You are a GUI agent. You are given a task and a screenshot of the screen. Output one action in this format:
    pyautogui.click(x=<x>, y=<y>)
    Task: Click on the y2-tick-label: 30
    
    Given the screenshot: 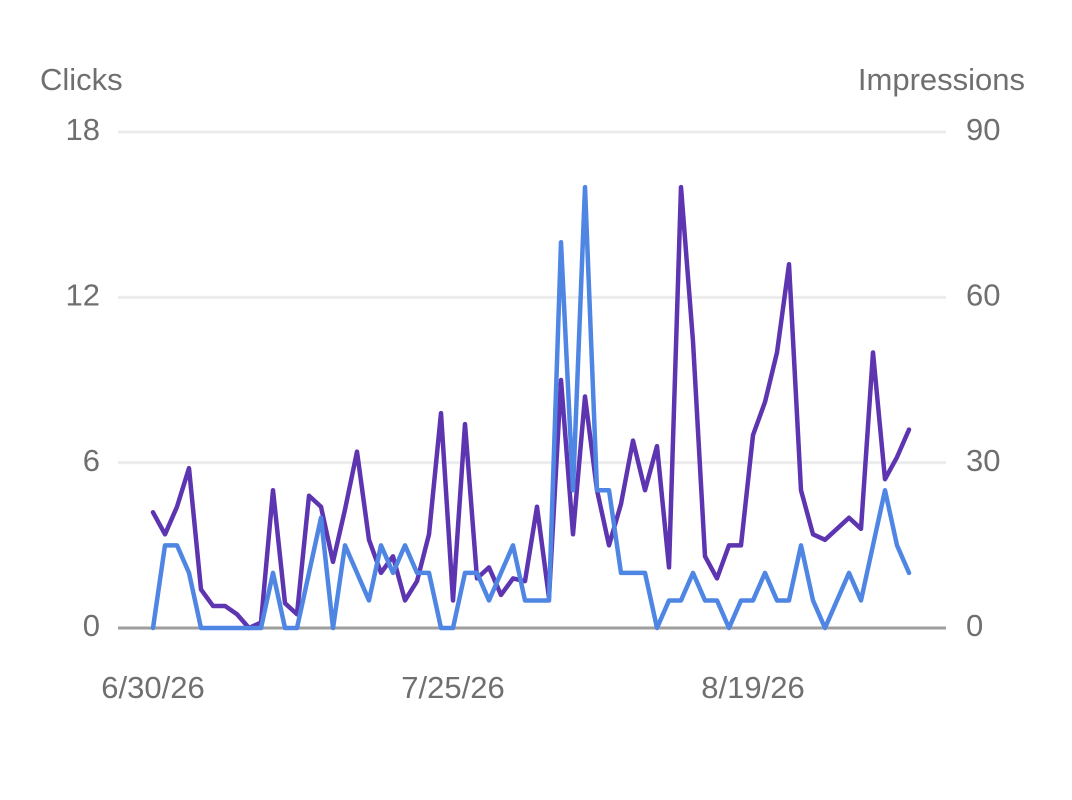 What is the action you would take?
    pyautogui.click(x=983, y=460)
    